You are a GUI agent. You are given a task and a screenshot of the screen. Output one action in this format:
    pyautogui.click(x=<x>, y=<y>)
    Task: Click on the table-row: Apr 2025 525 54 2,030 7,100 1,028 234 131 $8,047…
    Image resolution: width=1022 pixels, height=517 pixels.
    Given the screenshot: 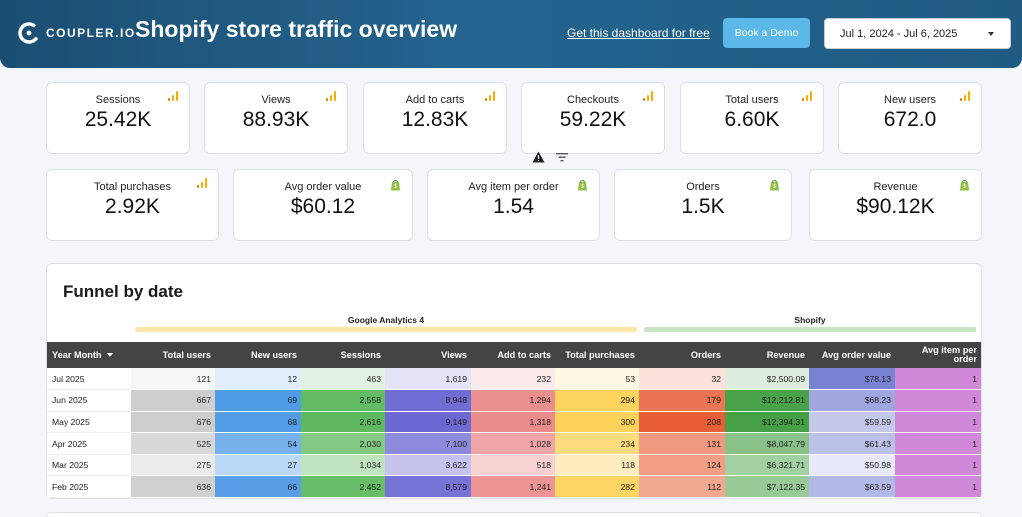 What is the action you would take?
    pyautogui.click(x=514, y=443)
    